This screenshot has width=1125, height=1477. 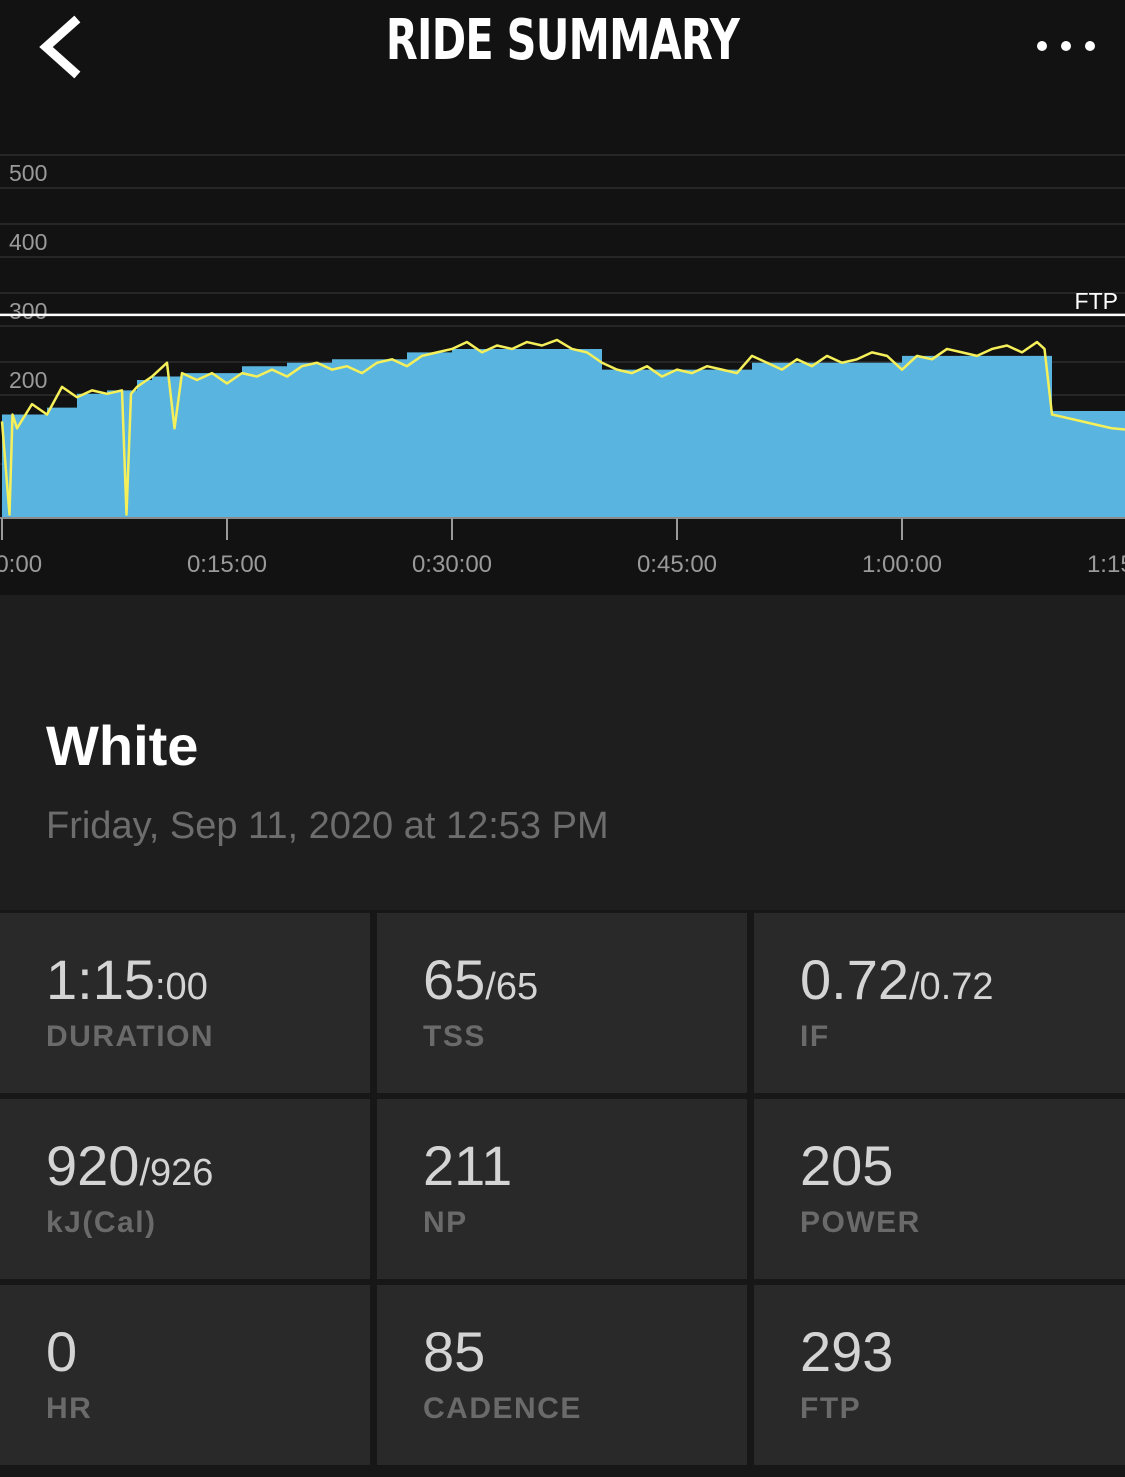 I want to click on stat-label: TSS, so click(x=454, y=1036).